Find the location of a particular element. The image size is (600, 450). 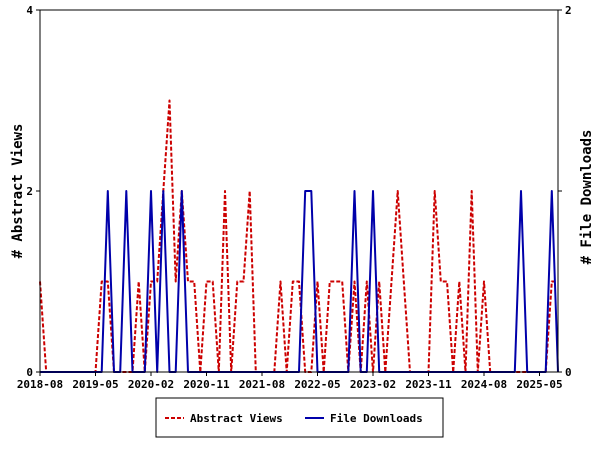

x-tick-label: 2021-08 is located at coordinates (262, 384).